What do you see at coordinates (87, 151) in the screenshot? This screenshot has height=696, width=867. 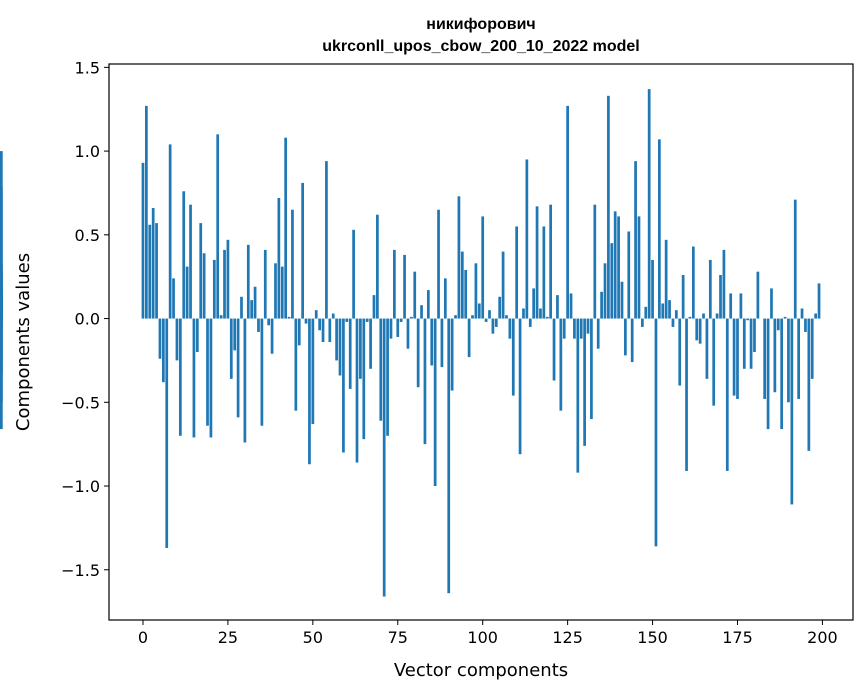 I see `y-tick-label: 1.0` at bounding box center [87, 151].